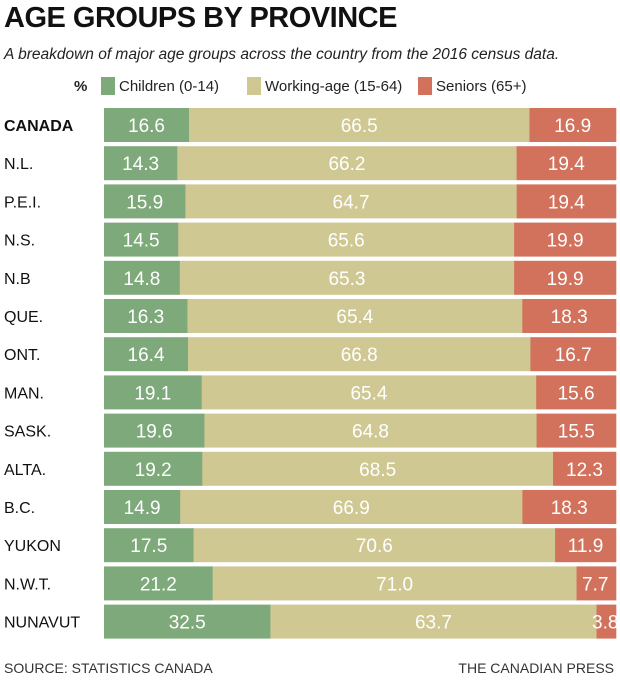 The image size is (620, 687). Describe the element at coordinates (324, 86) in the screenshot. I see `legend-item-working-age: Working-age (15-64)` at that location.